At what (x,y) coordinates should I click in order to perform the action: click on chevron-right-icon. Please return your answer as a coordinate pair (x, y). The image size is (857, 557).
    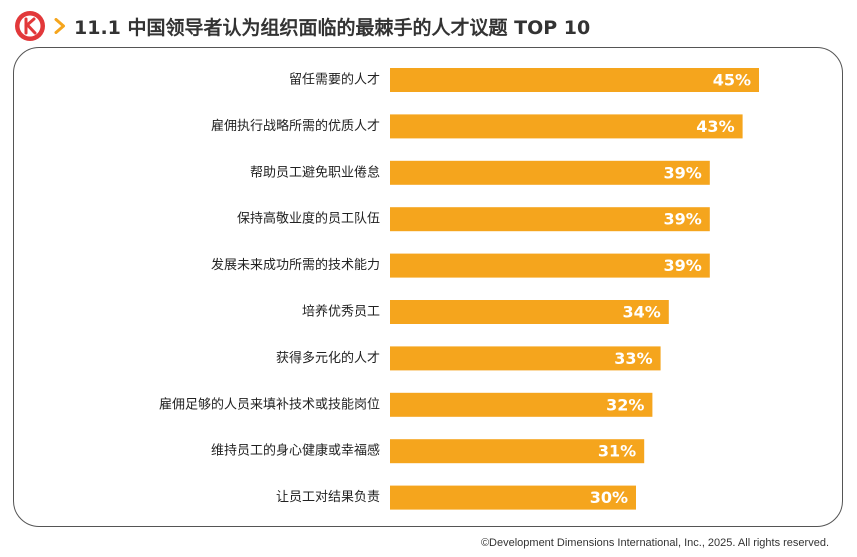
    Looking at the image, I should click on (59, 26).